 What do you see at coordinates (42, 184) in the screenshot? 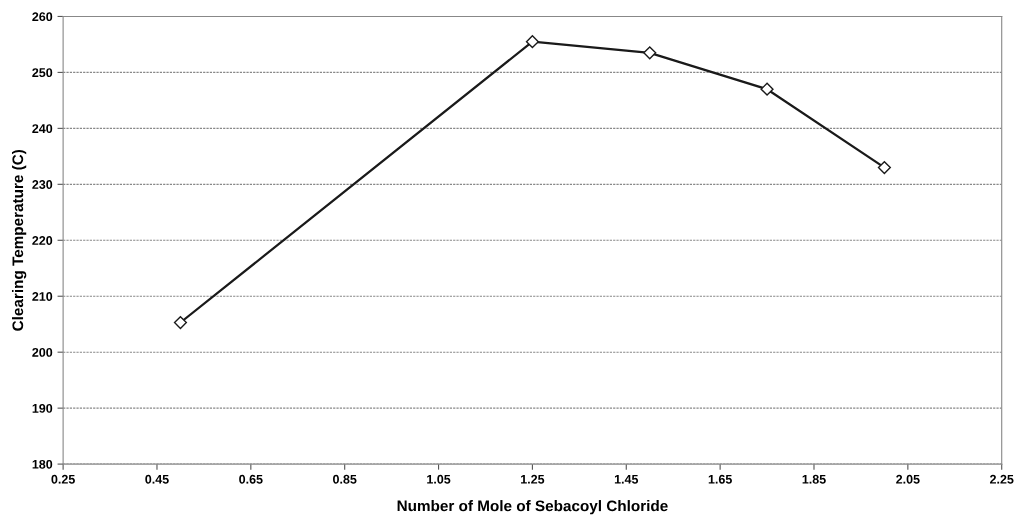
I see `y-tick-label: 230` at bounding box center [42, 184].